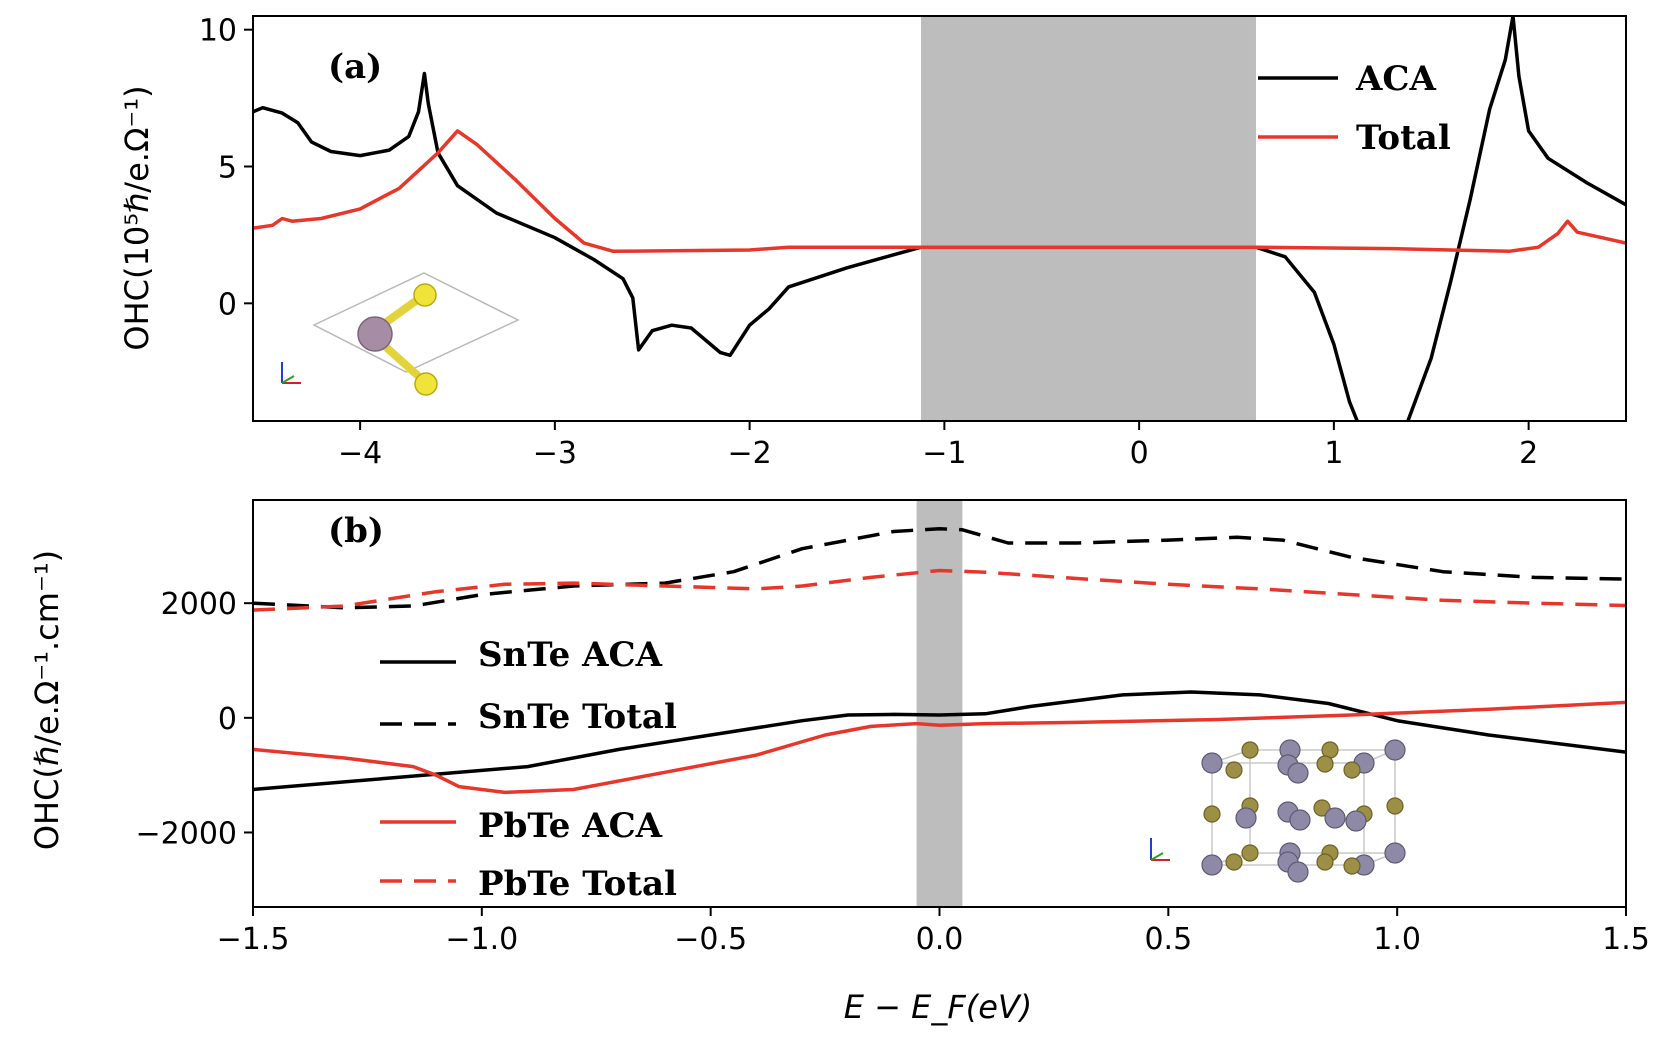 This screenshot has width=1666, height=1044. I want to click on series-b-pbte-aca, so click(939, 747).